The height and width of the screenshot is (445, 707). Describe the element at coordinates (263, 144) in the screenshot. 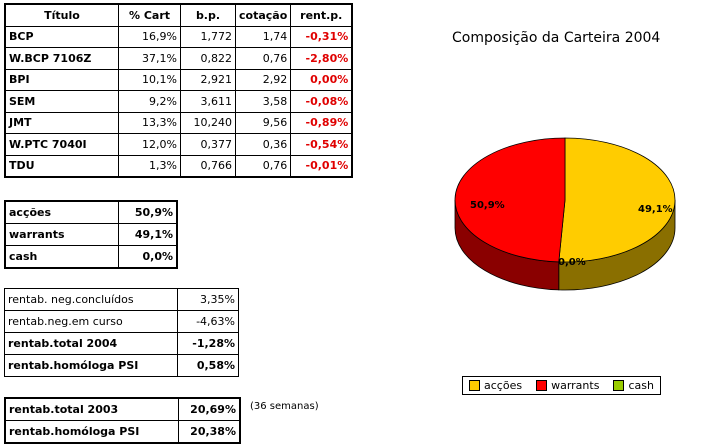

I see `cell-cotacao: 0,36` at that location.